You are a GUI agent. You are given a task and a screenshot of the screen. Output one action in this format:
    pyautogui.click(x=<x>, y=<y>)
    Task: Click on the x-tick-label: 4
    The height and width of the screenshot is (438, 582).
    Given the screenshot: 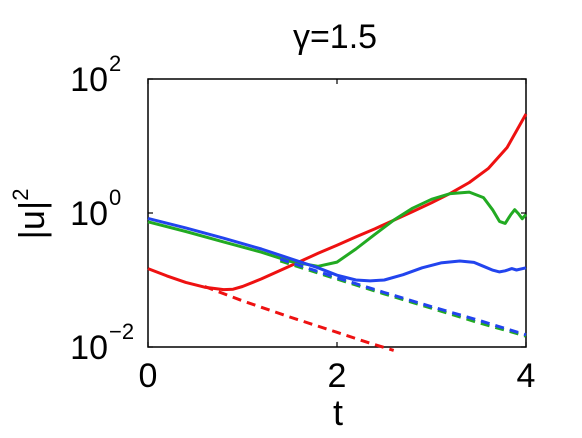 What is the action you would take?
    pyautogui.click(x=526, y=376)
    